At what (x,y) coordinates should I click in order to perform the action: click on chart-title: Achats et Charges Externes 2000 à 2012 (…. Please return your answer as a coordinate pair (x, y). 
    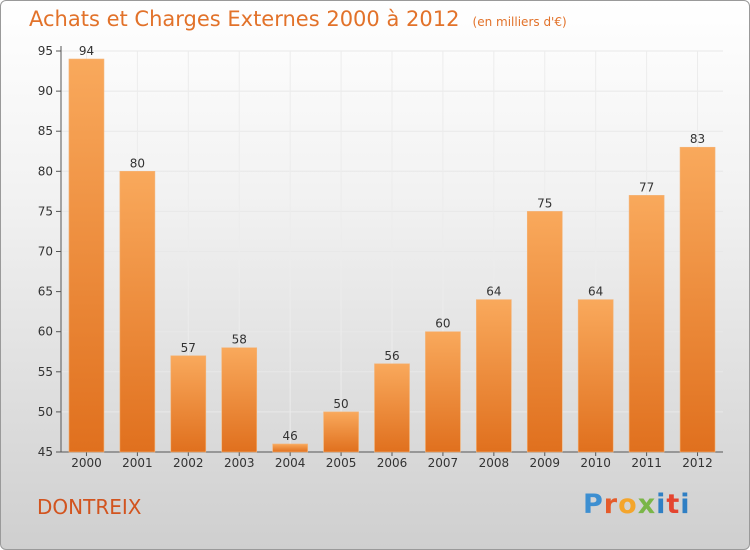
    Looking at the image, I should click on (298, 19).